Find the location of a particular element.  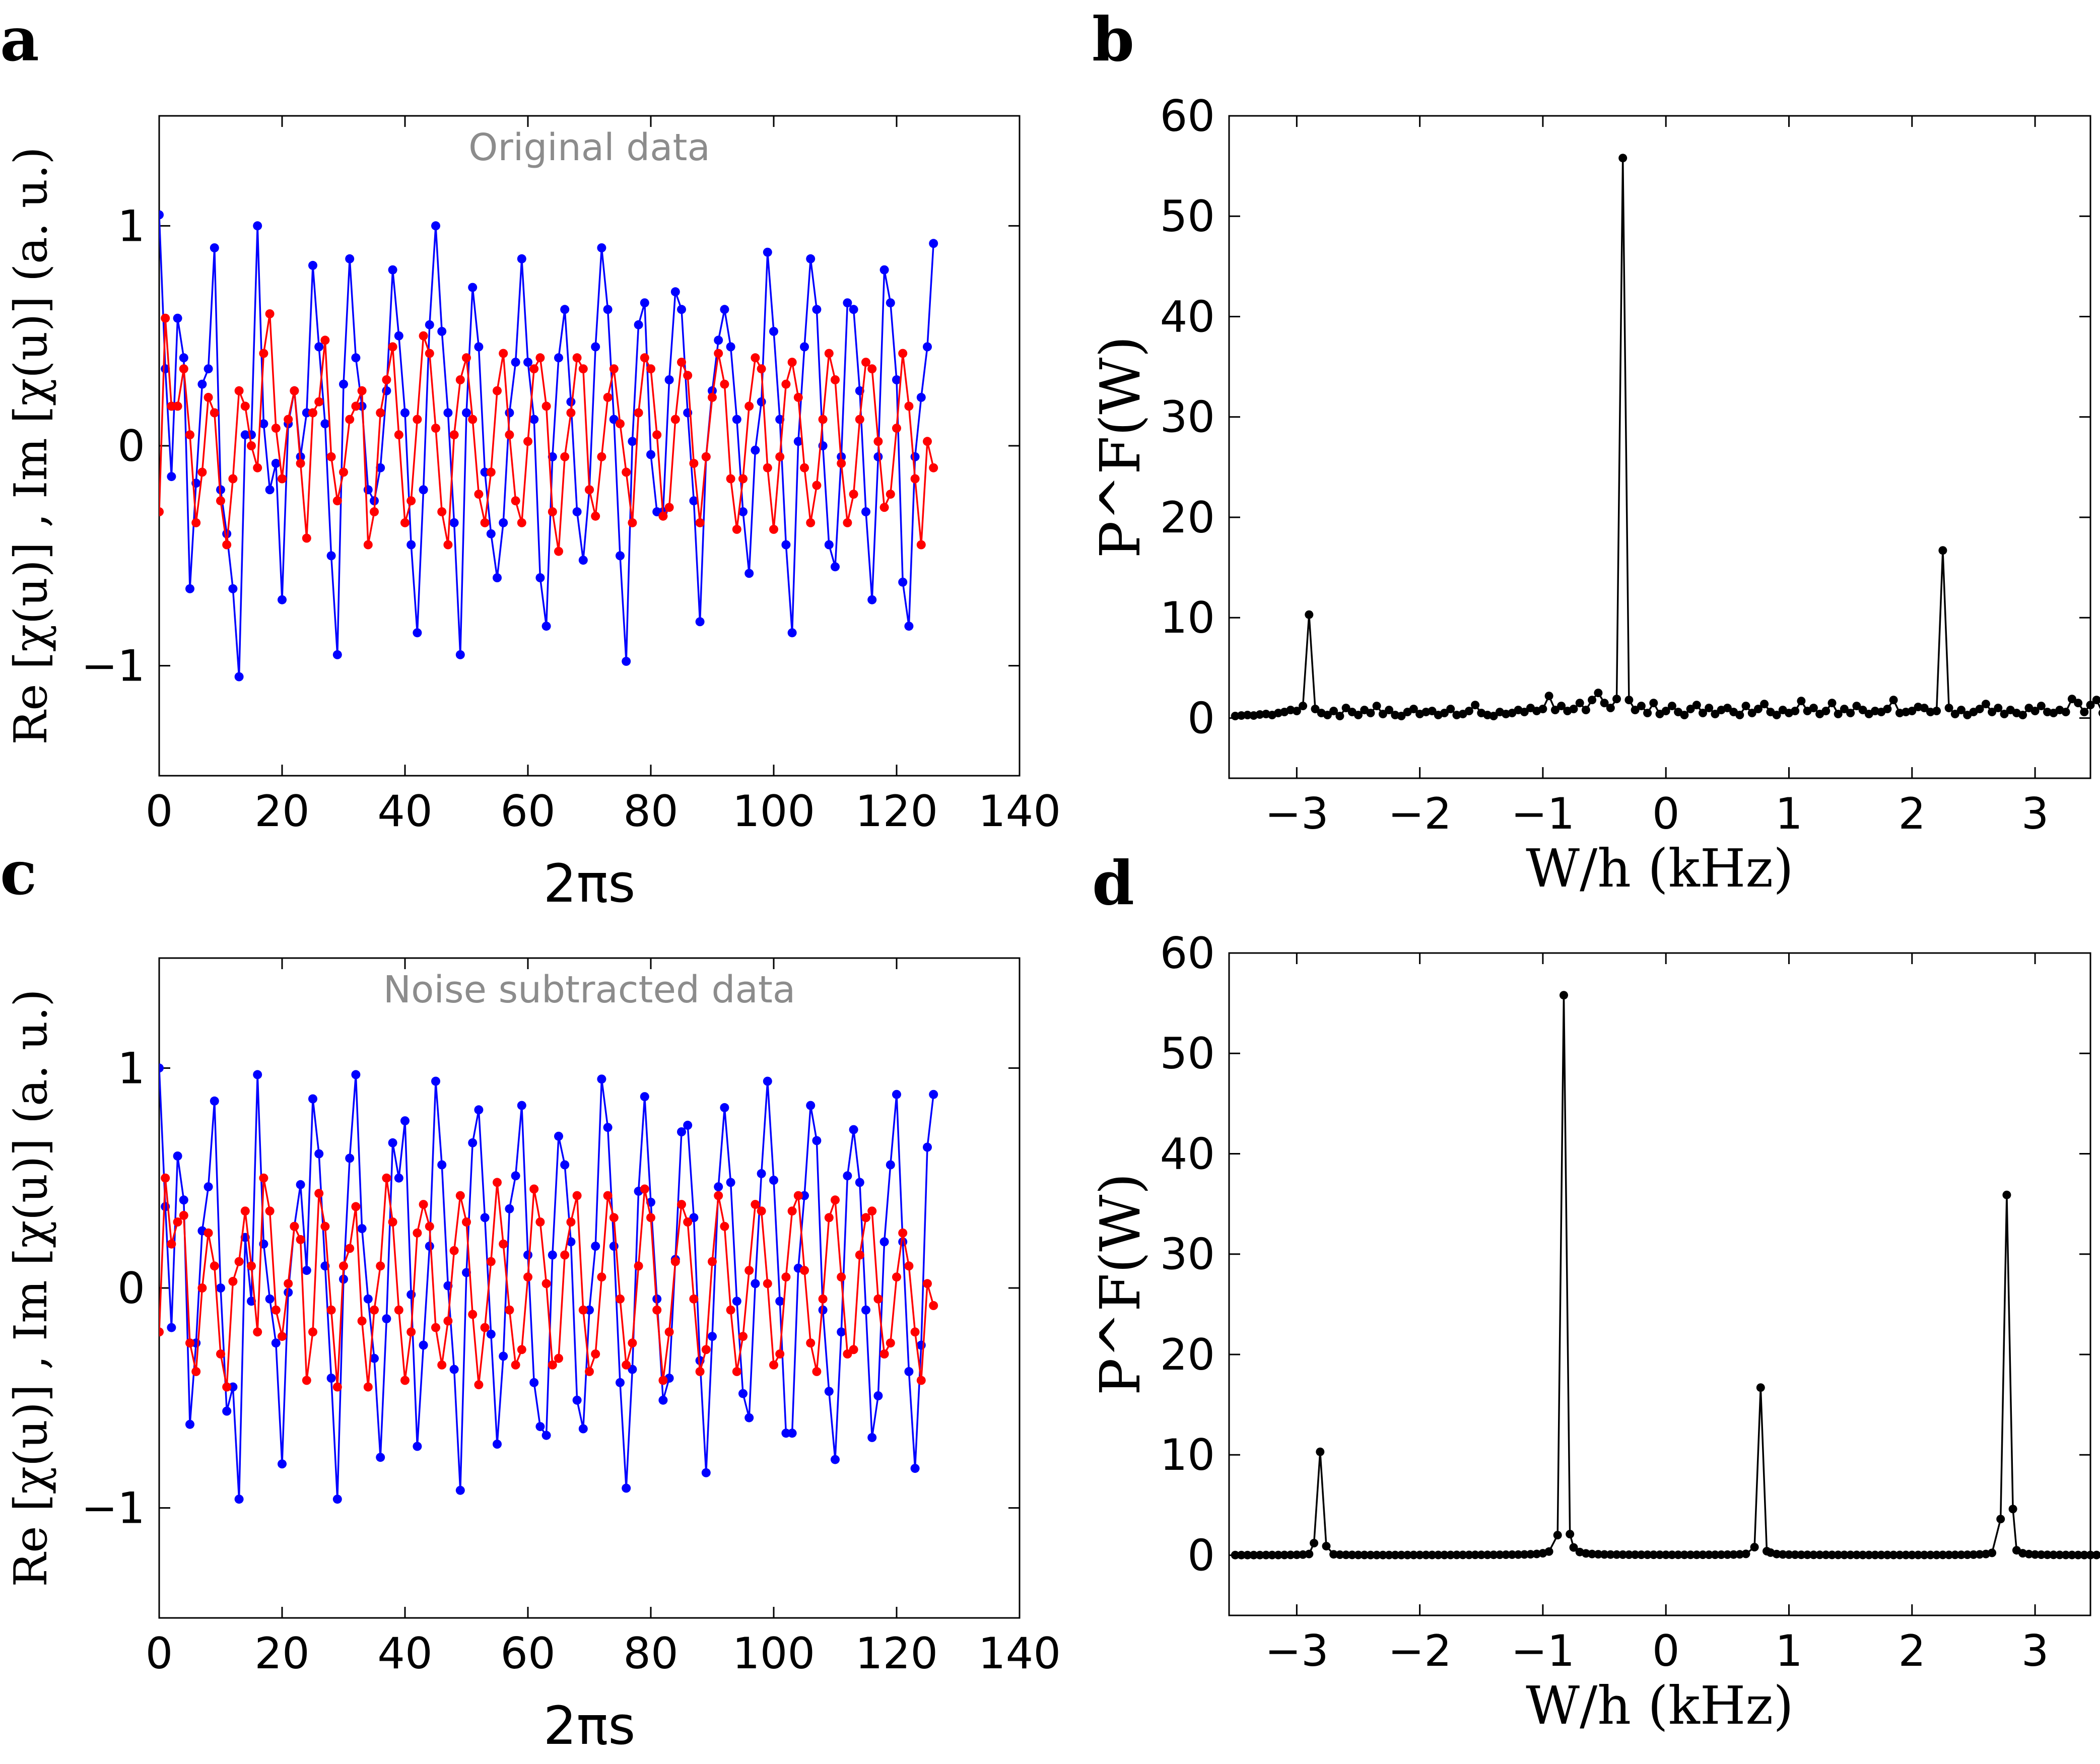

series-re-line is located at coordinates (546, 446).